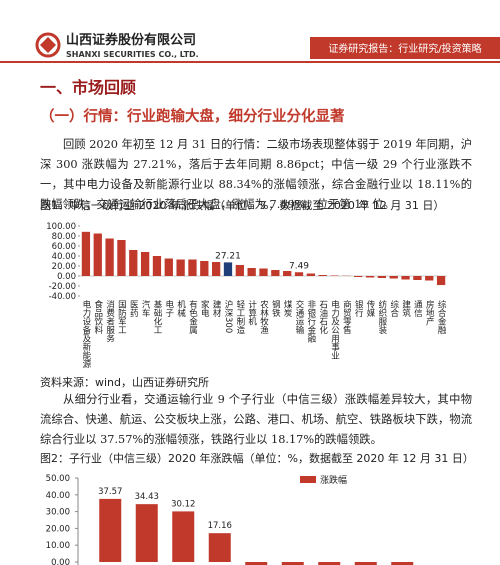  I want to click on logo-mark, so click(48, 45).